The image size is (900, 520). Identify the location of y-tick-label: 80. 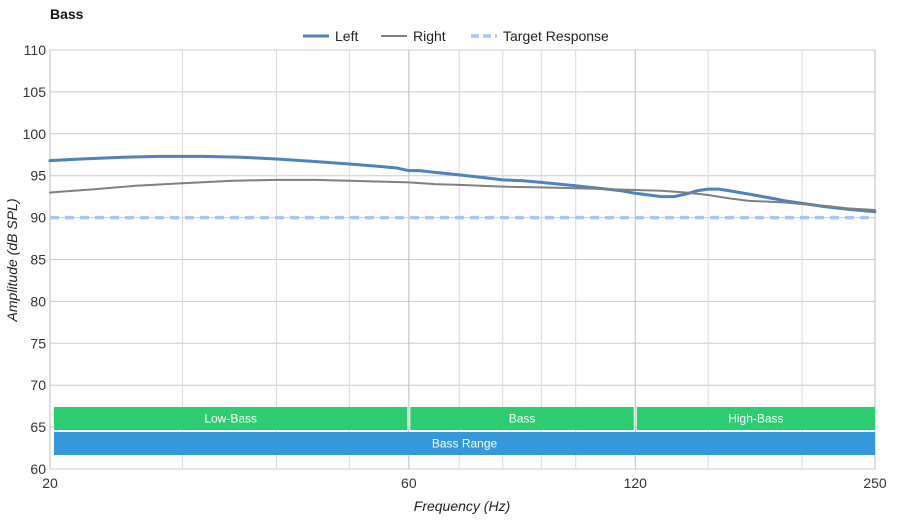
(38, 301).